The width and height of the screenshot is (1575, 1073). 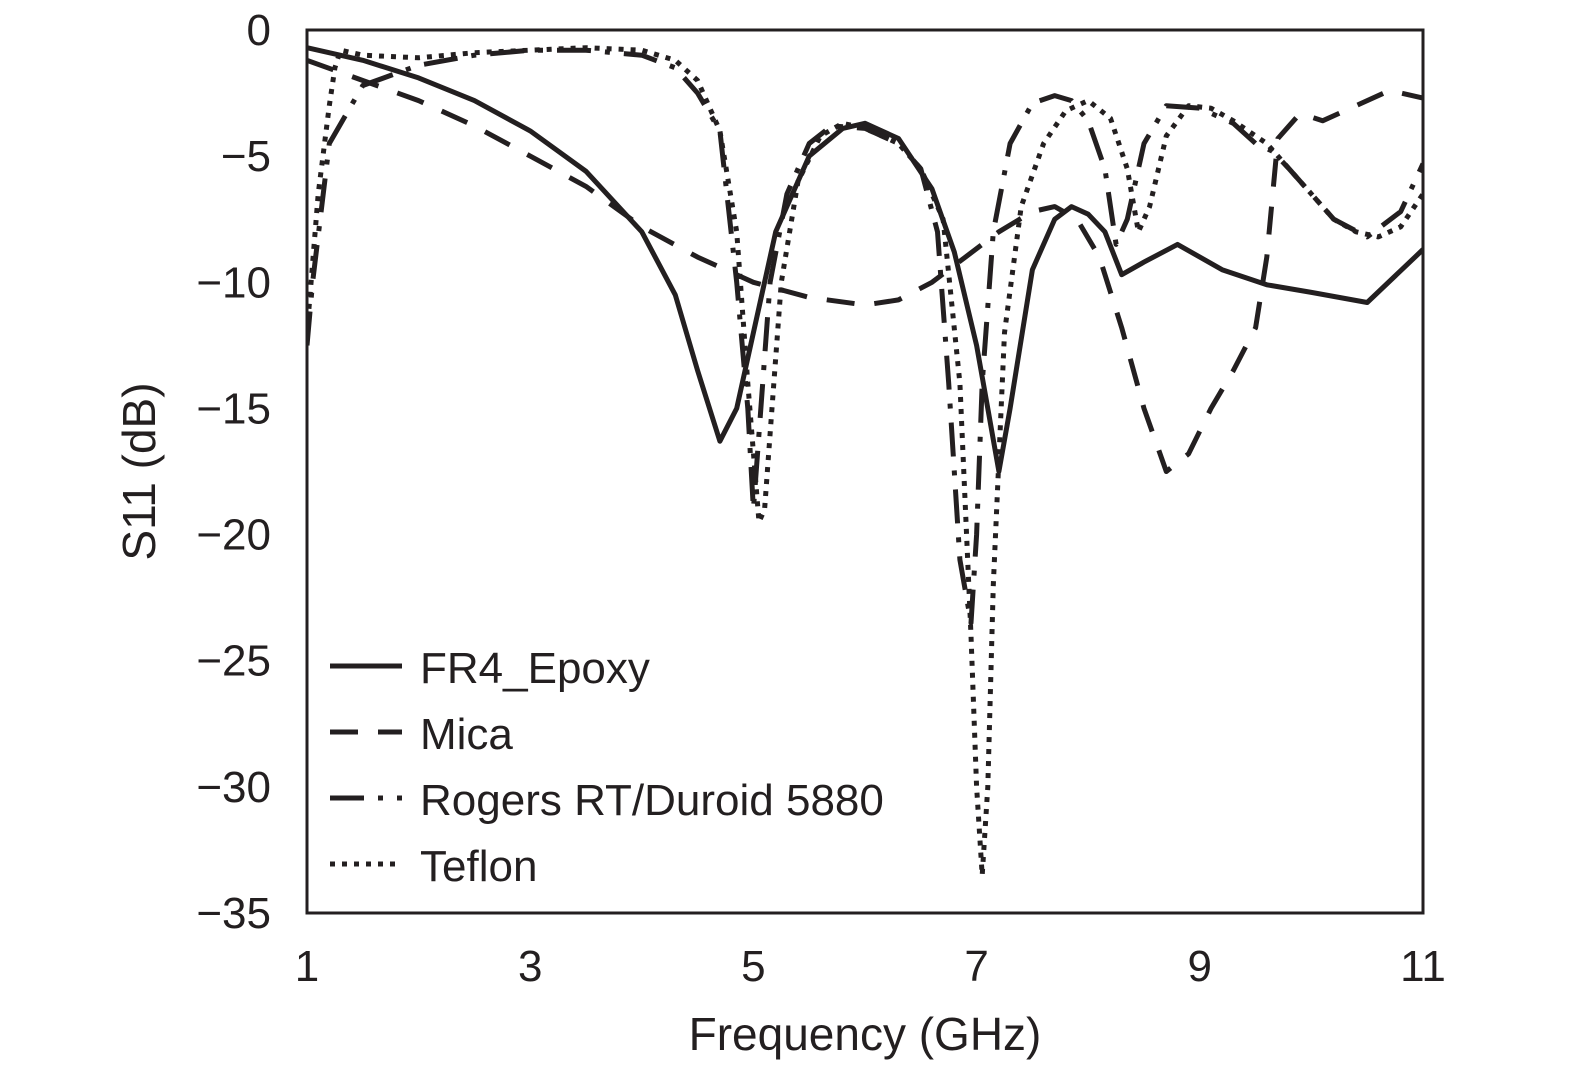 I want to click on x-axis-title: Frequency (GHz), so click(x=865, y=1034).